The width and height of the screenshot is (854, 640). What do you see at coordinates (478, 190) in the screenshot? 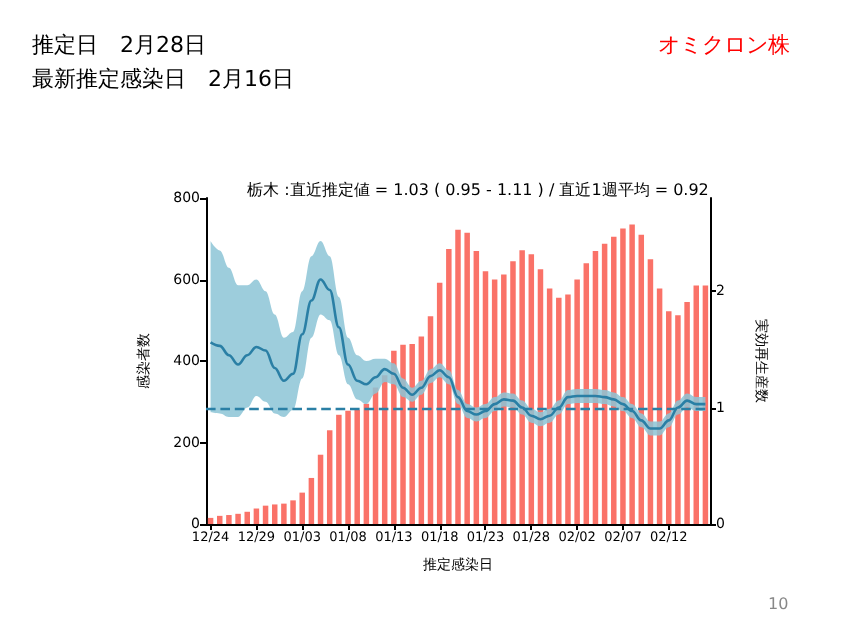
I see `chart-title: 栃木 :直近推定値 = 1.03 ( 0.95 - 1.11 ) / 直近1週平均 = 0.92` at bounding box center [478, 190].